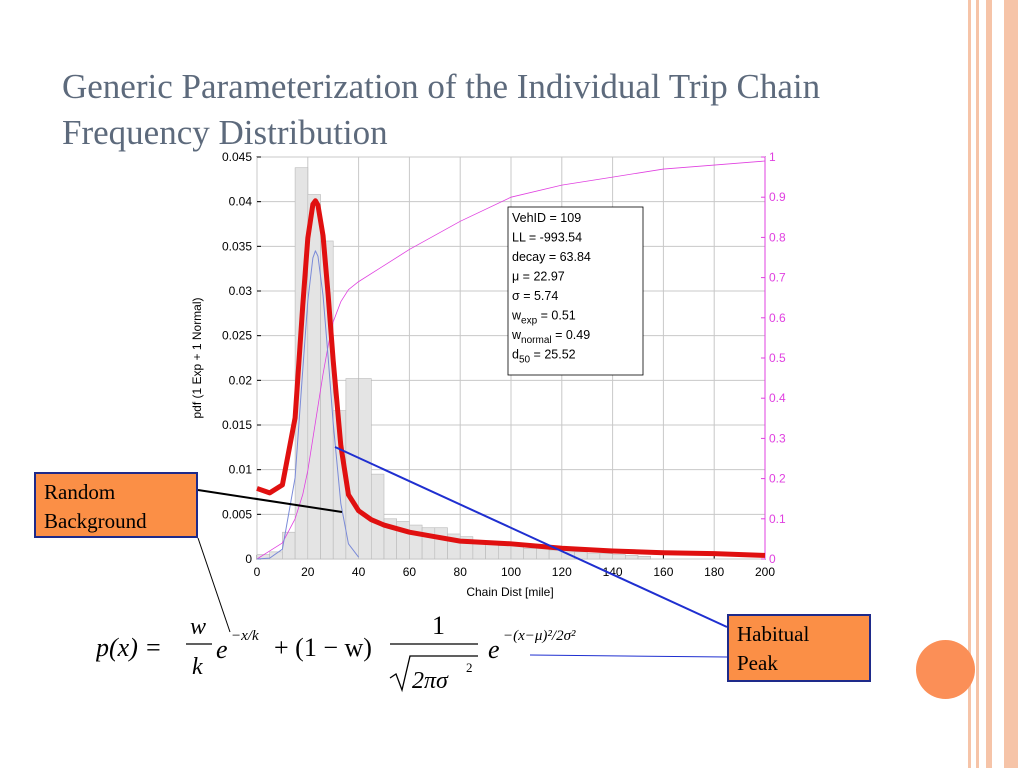  Describe the element at coordinates (575, 291) in the screenshot. I see `stats-box` at that location.